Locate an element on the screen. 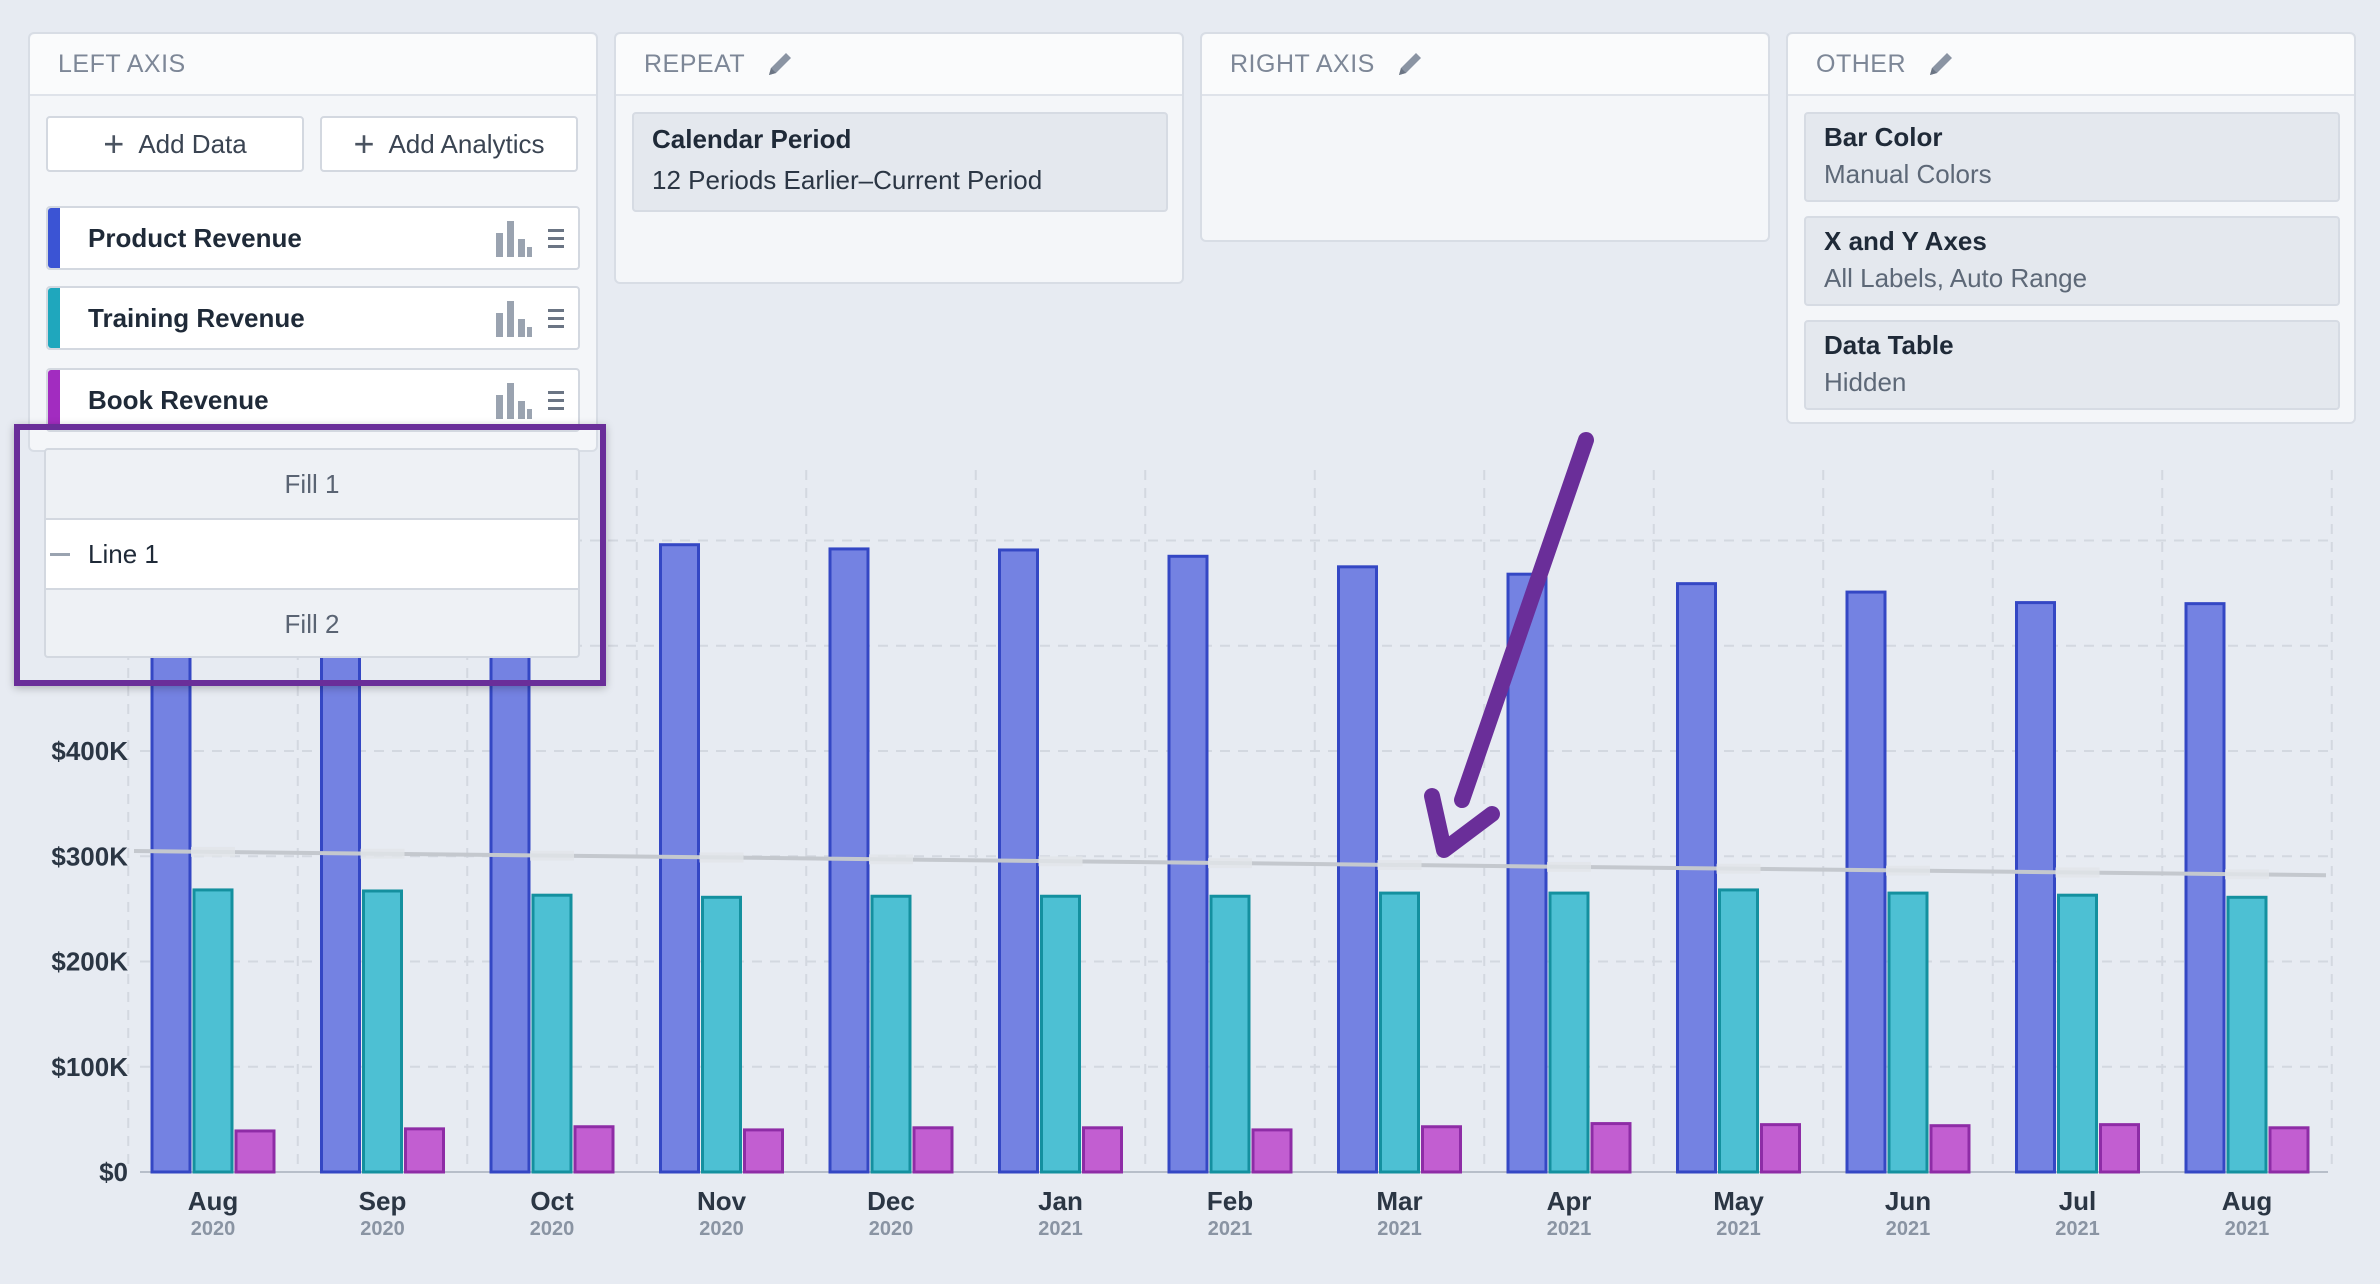 Image resolution: width=2380 pixels, height=1284 pixels. x-tick-label: Jun is located at coordinates (1908, 1201).